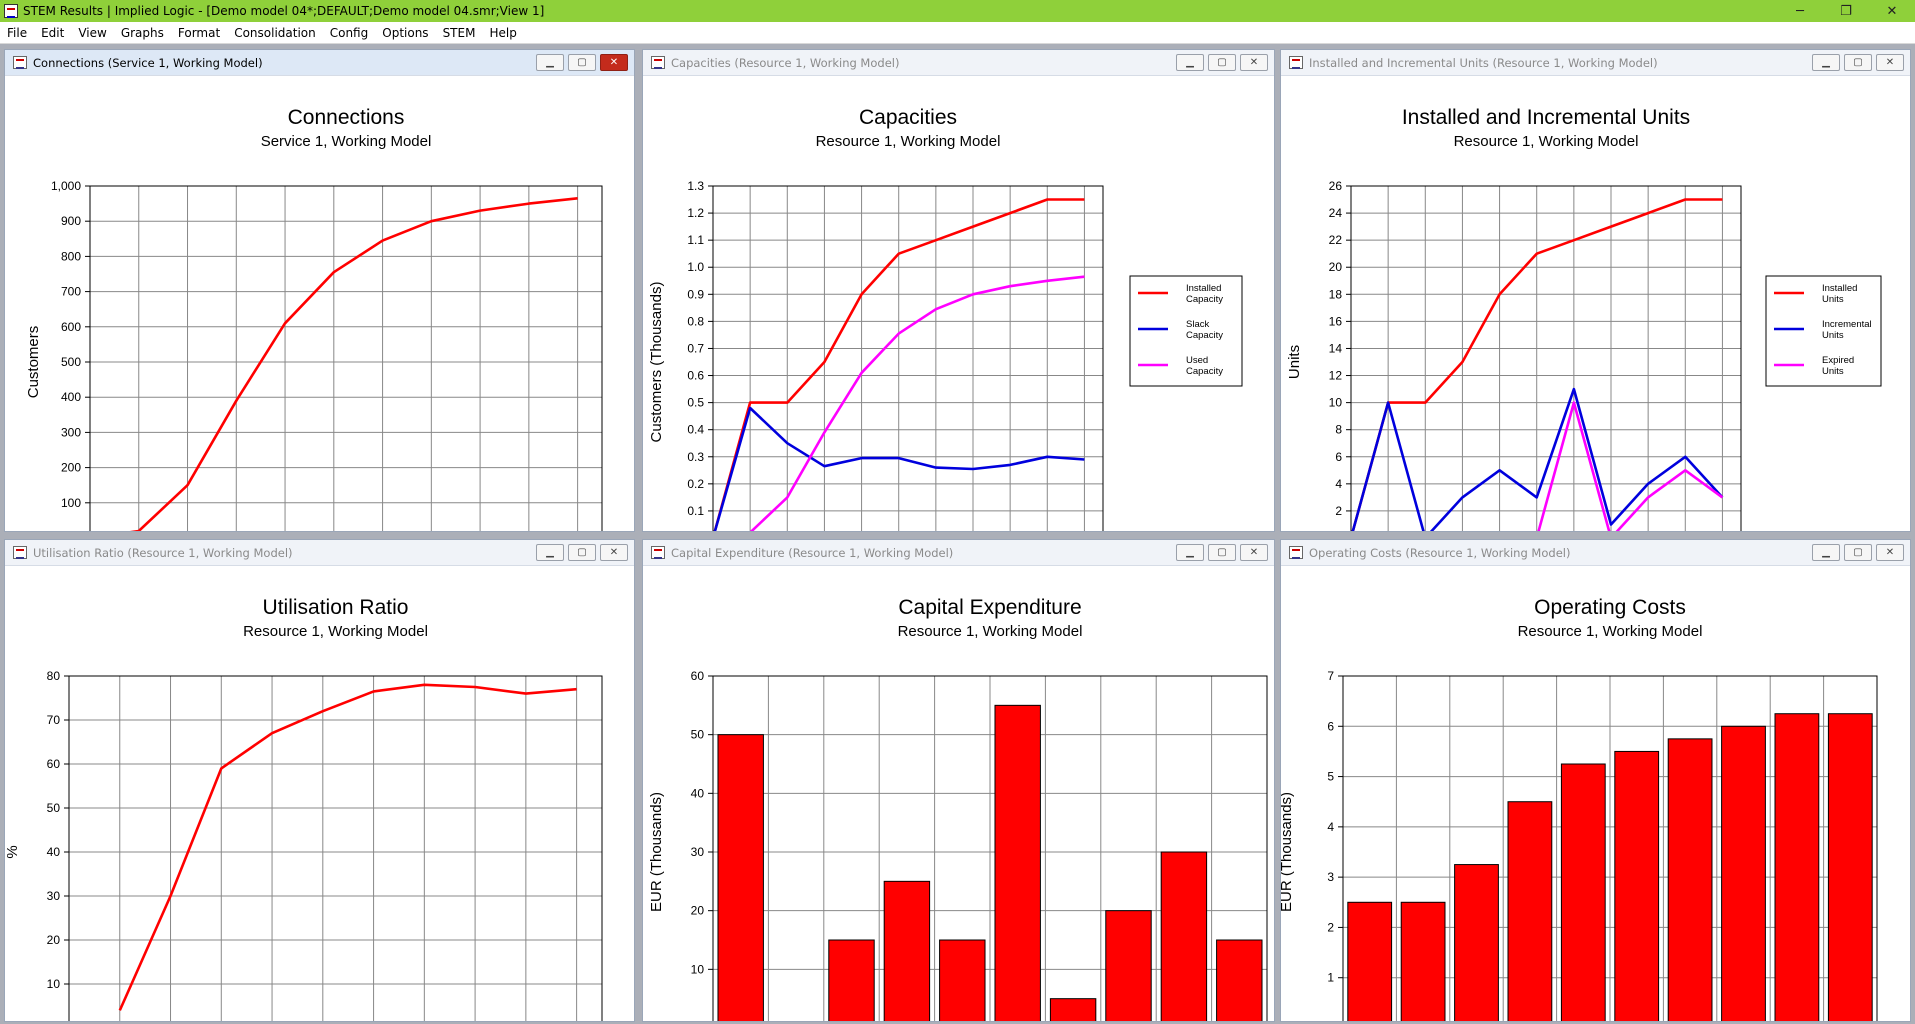 The width and height of the screenshot is (1915, 1024). Describe the element at coordinates (92, 32) in the screenshot. I see `menu-view: View` at that location.